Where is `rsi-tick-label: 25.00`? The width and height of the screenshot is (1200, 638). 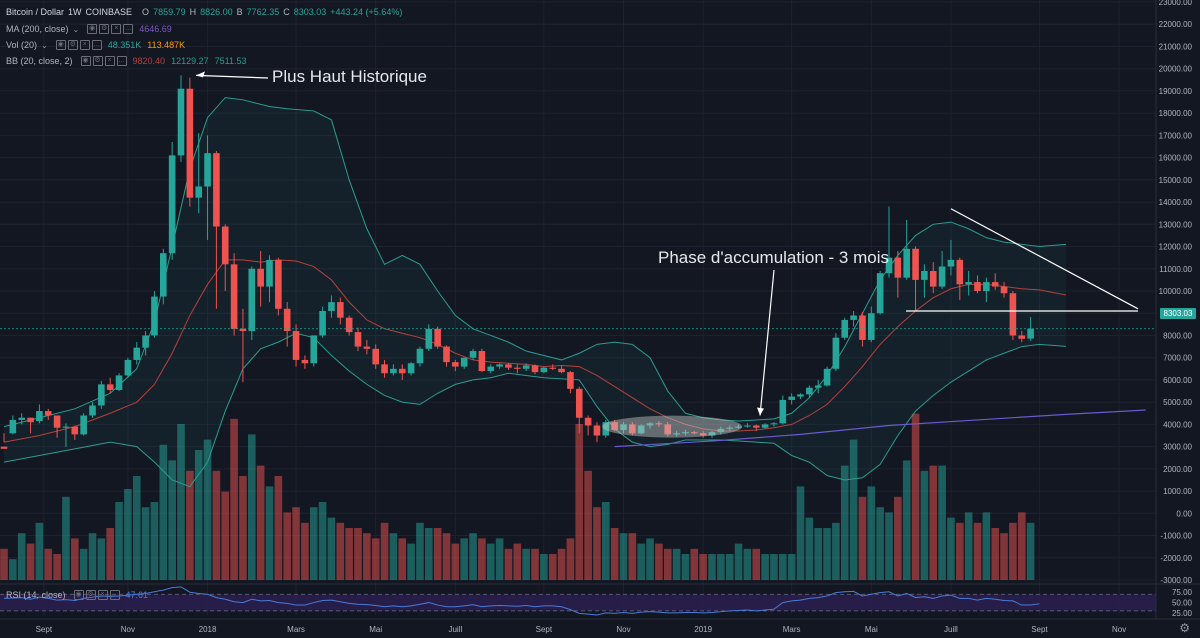 rsi-tick-label: 25.00 is located at coordinates (1182, 613).